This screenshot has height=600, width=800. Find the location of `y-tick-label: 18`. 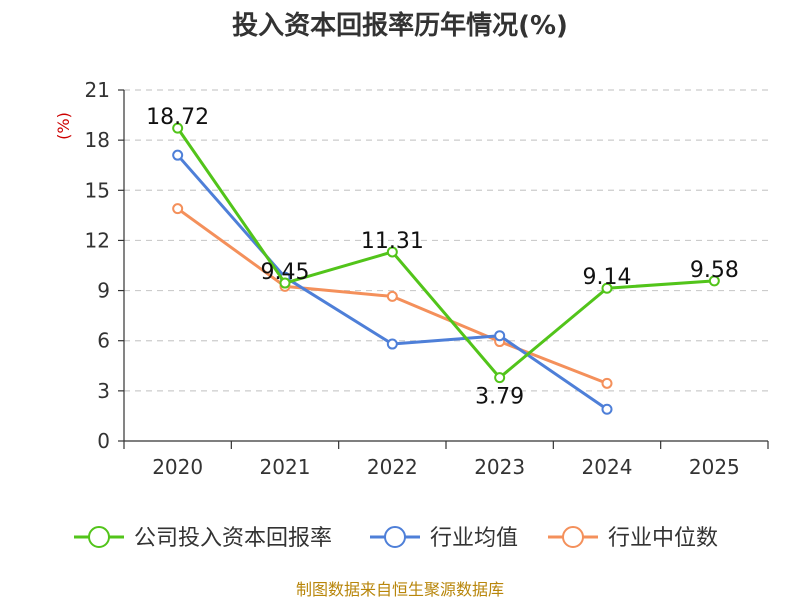

y-tick-label: 18 is located at coordinates (97, 140).